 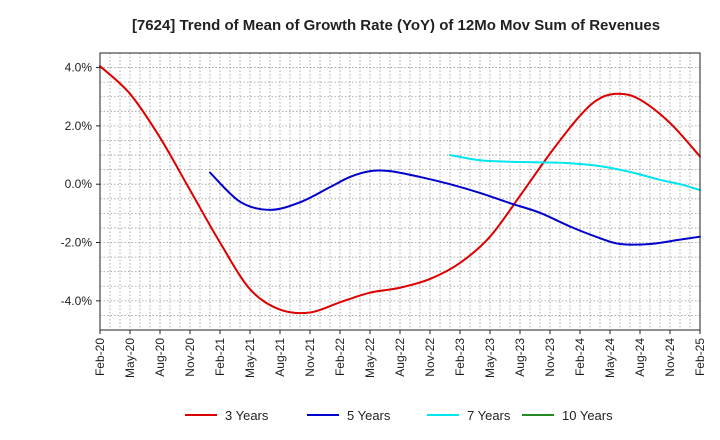 I want to click on x-tick-label: Feb-21, so click(x=220, y=357).